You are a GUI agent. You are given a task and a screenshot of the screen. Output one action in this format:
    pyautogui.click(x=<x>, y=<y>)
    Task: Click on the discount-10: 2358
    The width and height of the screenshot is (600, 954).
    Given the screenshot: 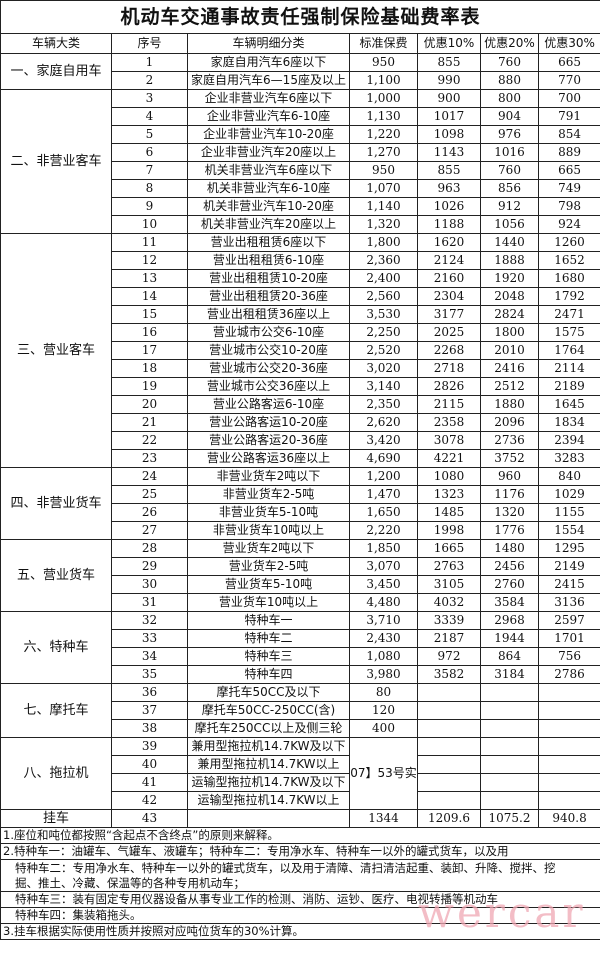 What is the action you would take?
    pyautogui.click(x=449, y=422)
    